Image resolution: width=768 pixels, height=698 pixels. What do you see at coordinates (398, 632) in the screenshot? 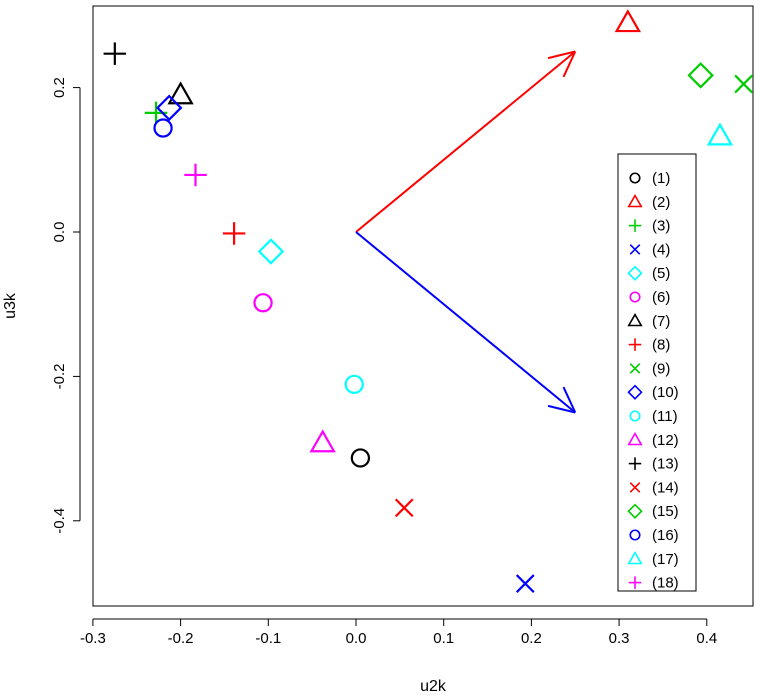
I see `x-axis: -0.3 -0.2 -0.1 0.0 0.1 0.2 0.3 0.4` at bounding box center [398, 632].